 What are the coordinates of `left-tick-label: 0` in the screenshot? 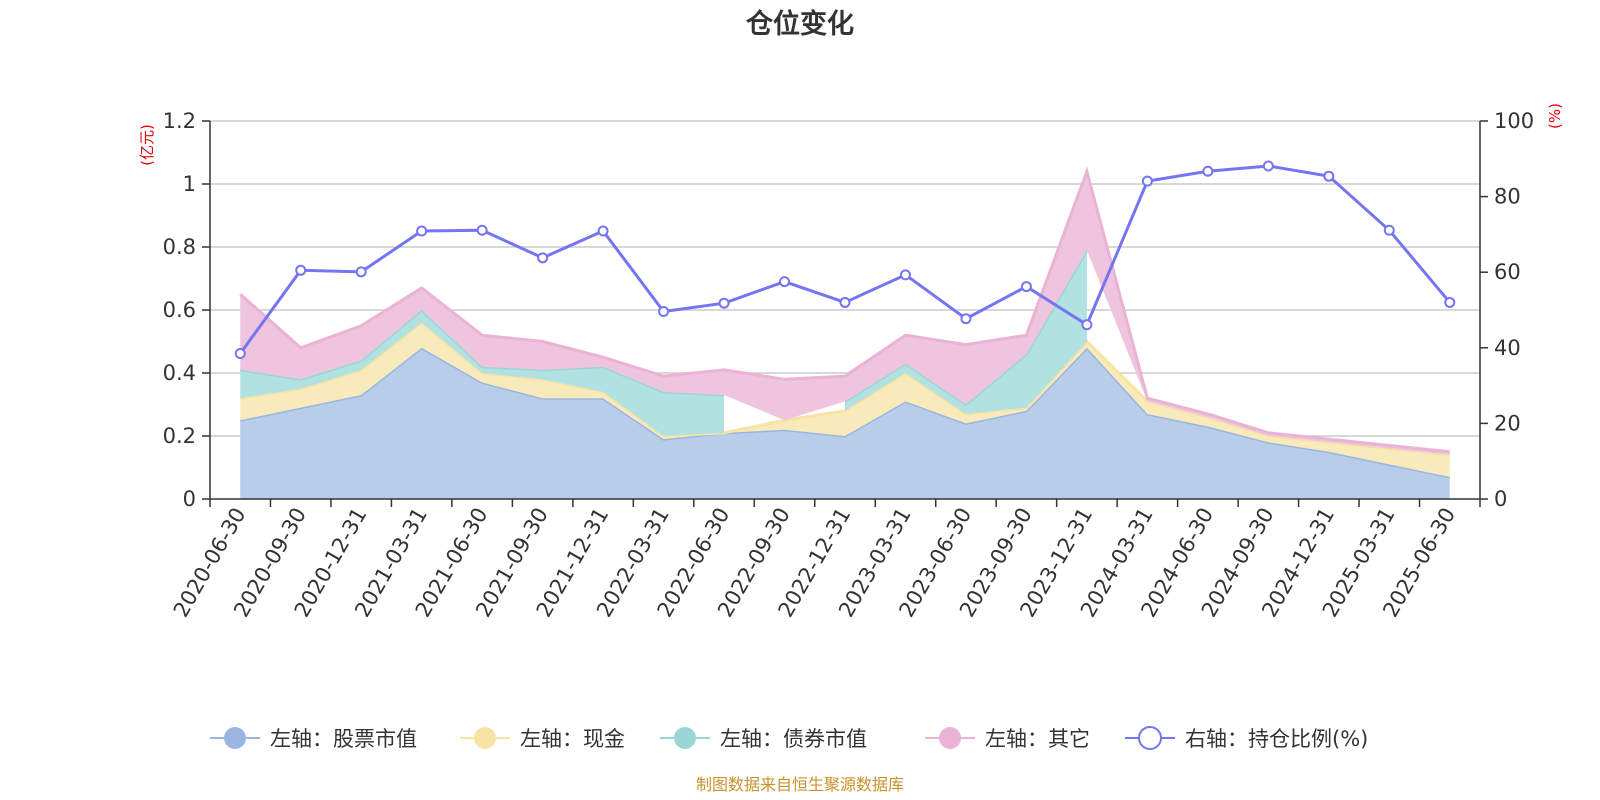 It's located at (189, 499).